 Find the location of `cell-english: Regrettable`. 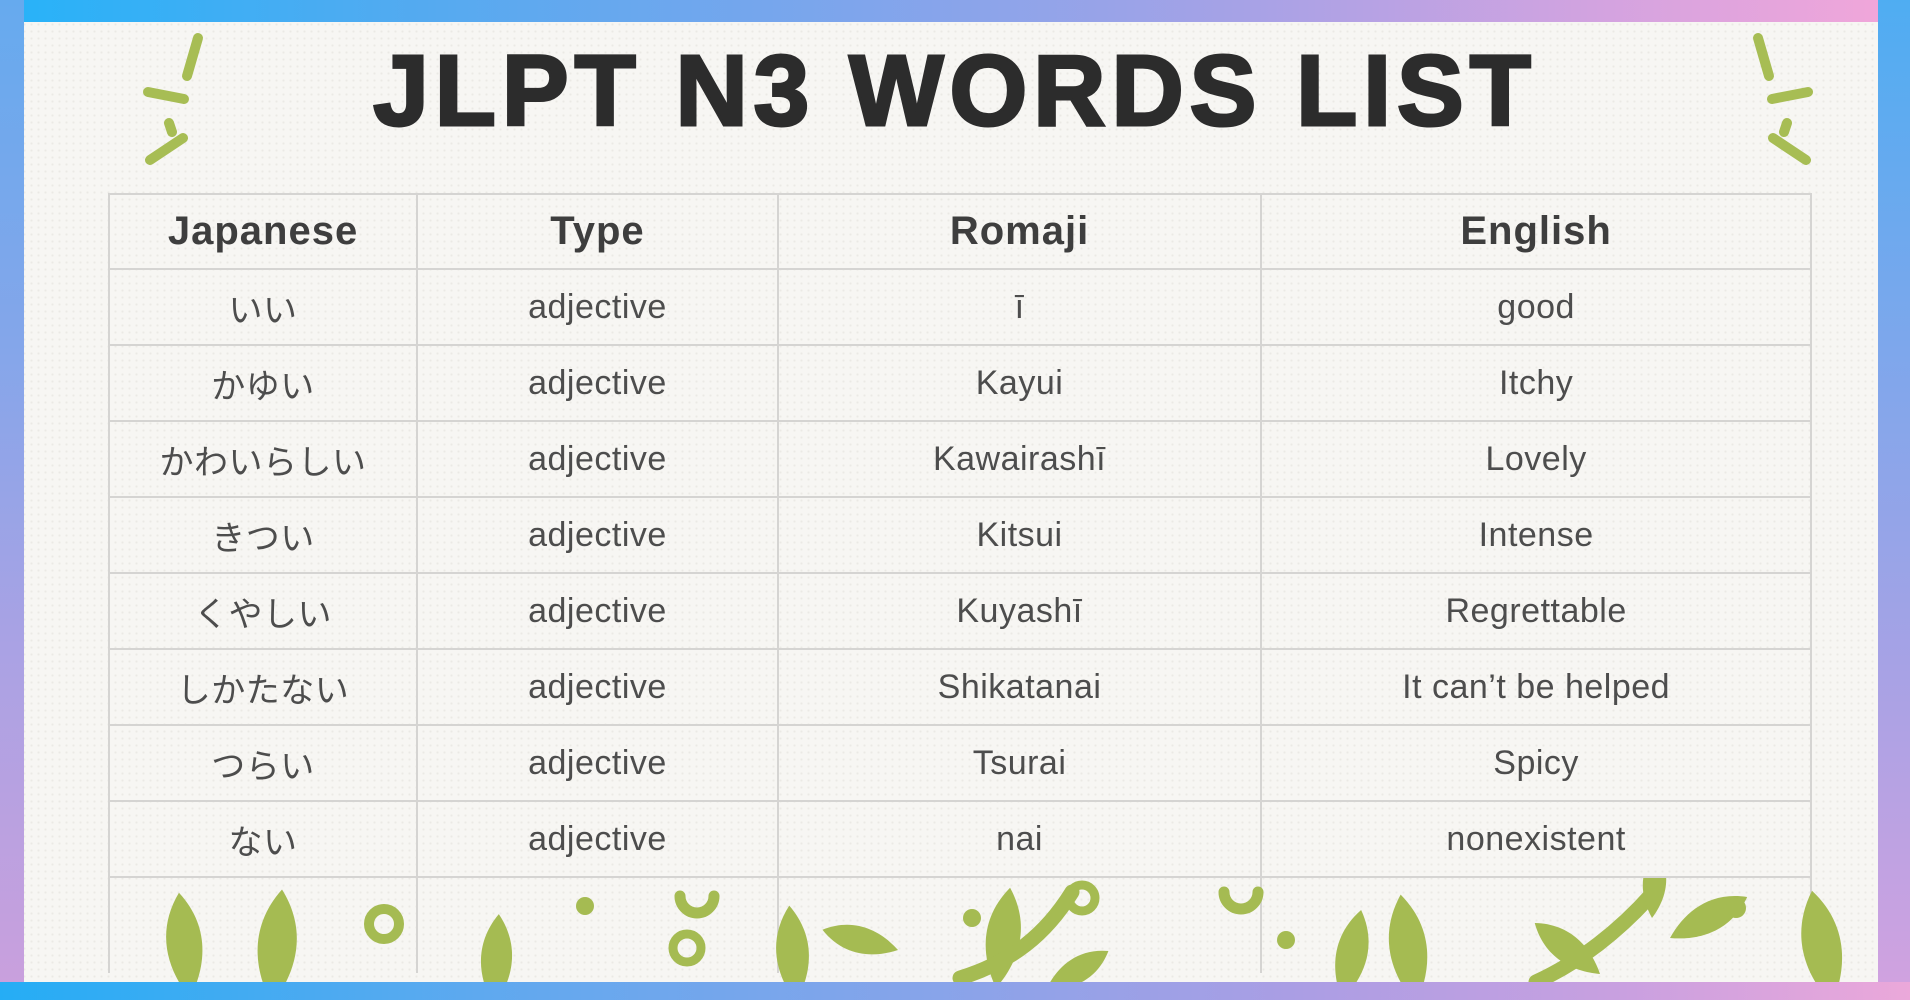

cell-english: Regrettable is located at coordinates (1536, 611).